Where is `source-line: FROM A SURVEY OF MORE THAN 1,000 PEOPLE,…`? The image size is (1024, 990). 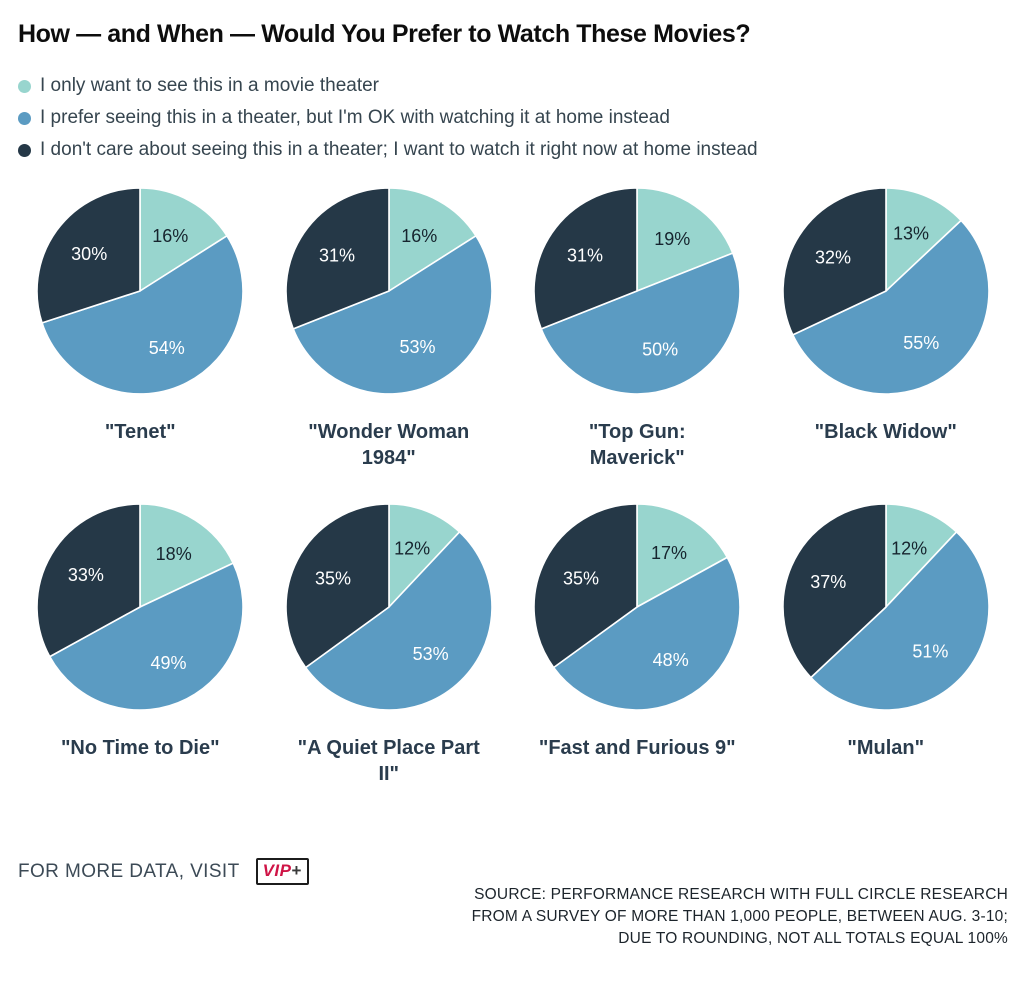
source-line: FROM A SURVEY OF MORE THAN 1,000 PEOPLE,… is located at coordinates (739, 916).